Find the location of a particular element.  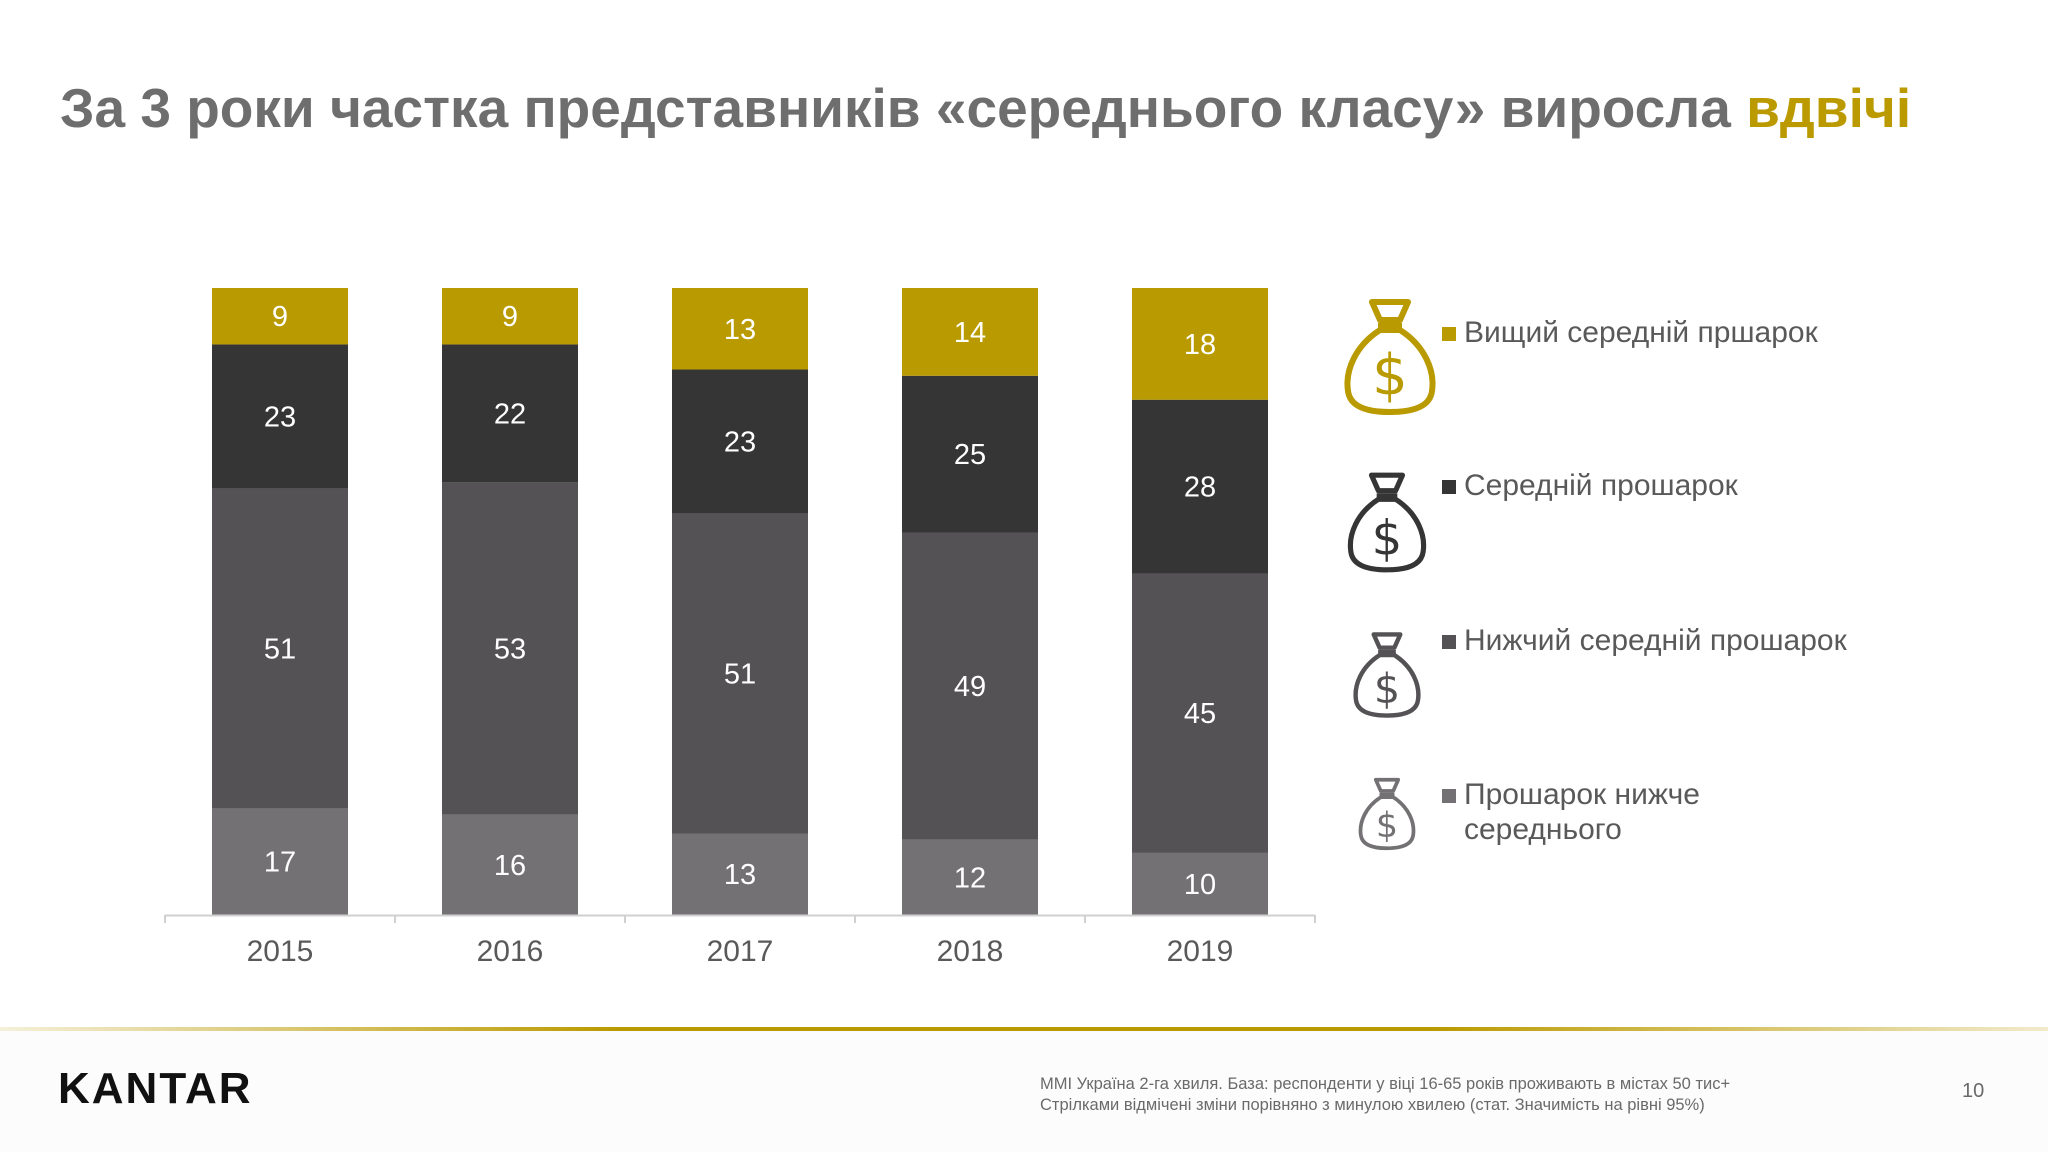

x-tick-label: 2017 is located at coordinates (740, 951).